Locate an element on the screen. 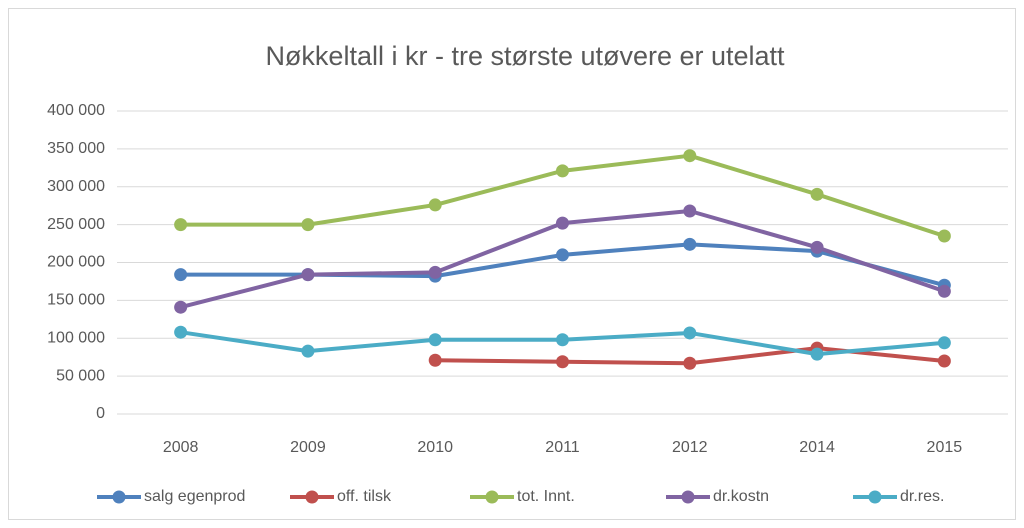  y-tick-label: 300 000 is located at coordinates (76, 186).